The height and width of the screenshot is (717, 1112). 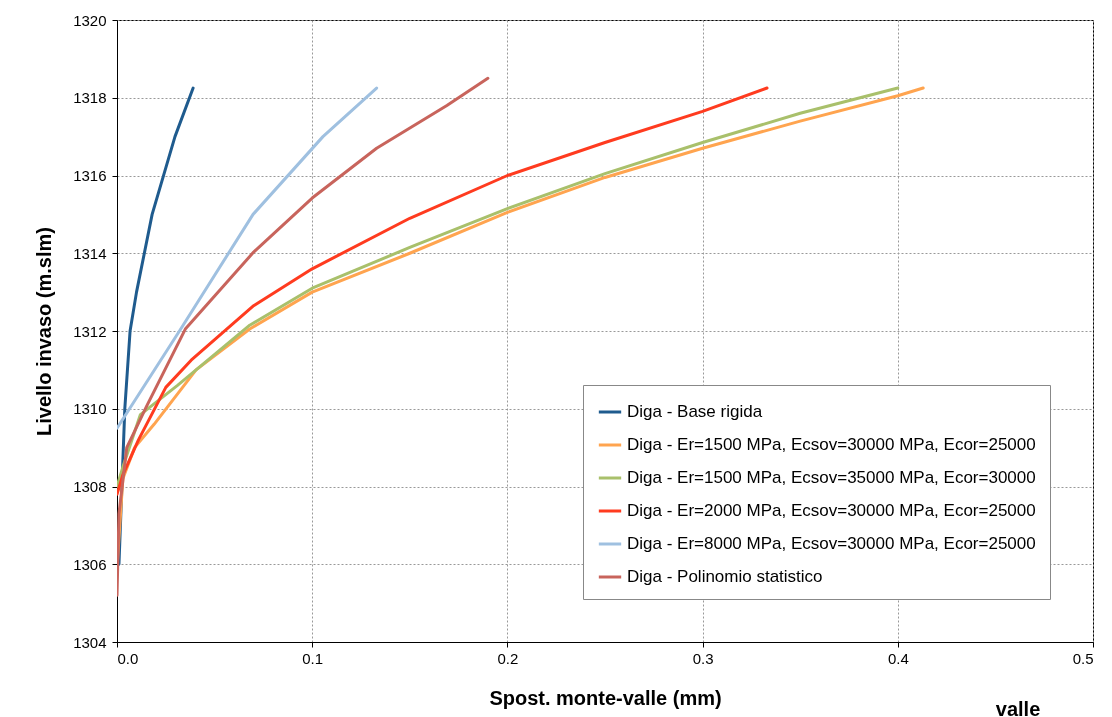 I want to click on x-axis-title: Spost. monte-valle (mm), so click(x=605, y=697).